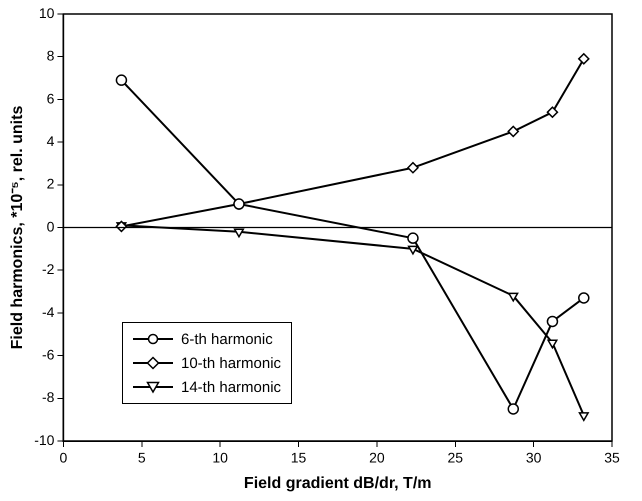  Describe the element at coordinates (17, 228) in the screenshot. I see `y-axis-title: Field harmonics, *10⁻⁵, rel. units` at that location.